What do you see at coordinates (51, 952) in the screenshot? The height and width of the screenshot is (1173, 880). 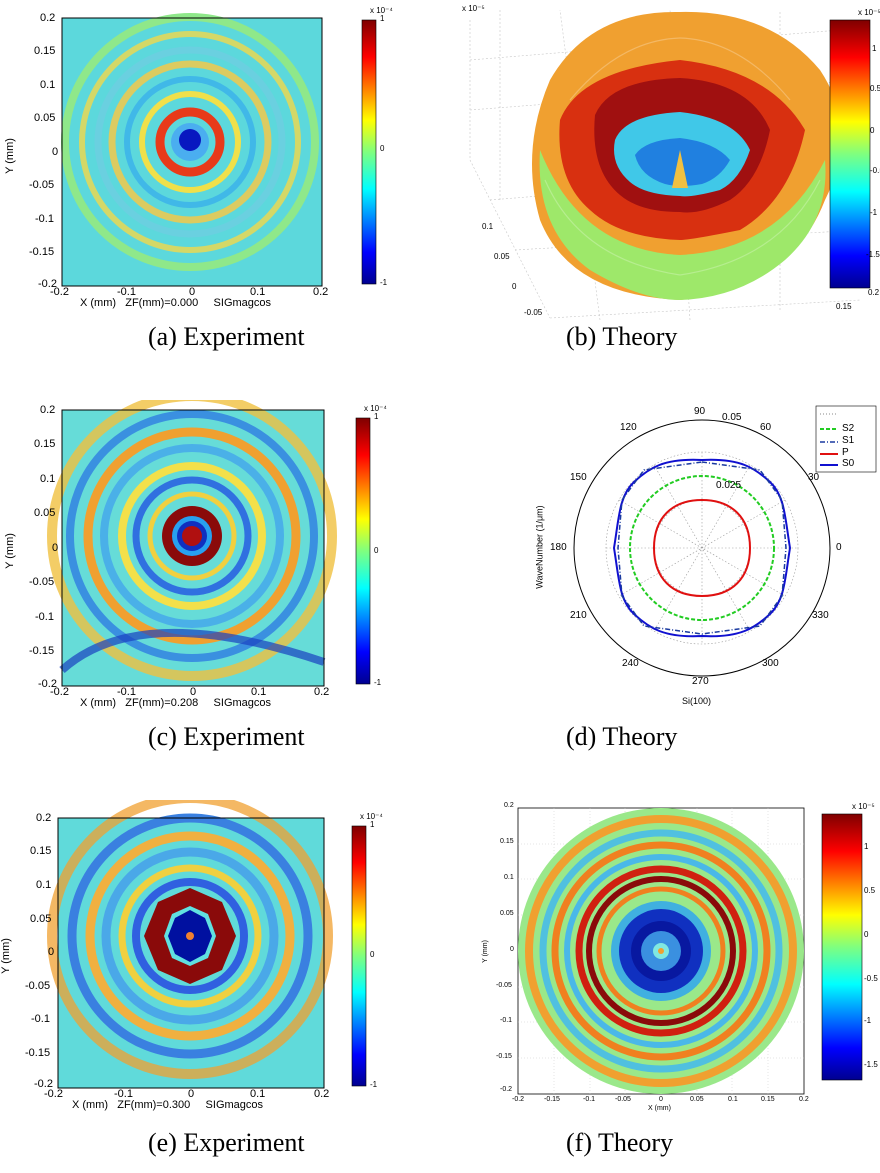 I see `ytick-e-5: 0` at bounding box center [51, 952].